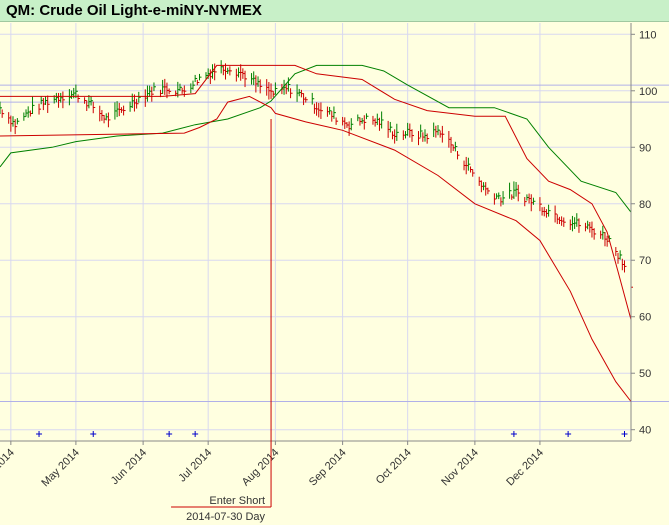  What do you see at coordinates (460, 468) in the screenshot?
I see `x-tick-label-7: Nov 2014` at bounding box center [460, 468].